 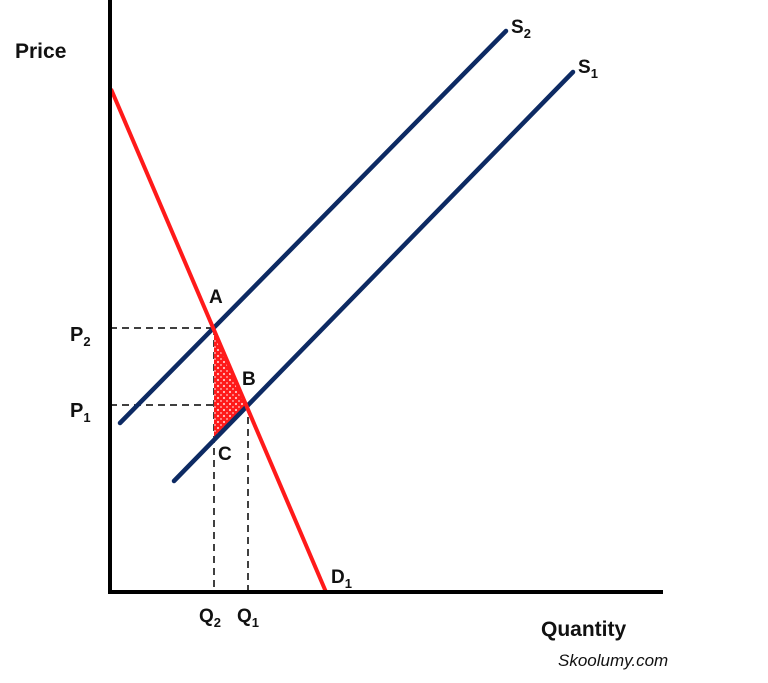 What do you see at coordinates (521, 29) in the screenshot?
I see `curve-label-s2: S2` at bounding box center [521, 29].